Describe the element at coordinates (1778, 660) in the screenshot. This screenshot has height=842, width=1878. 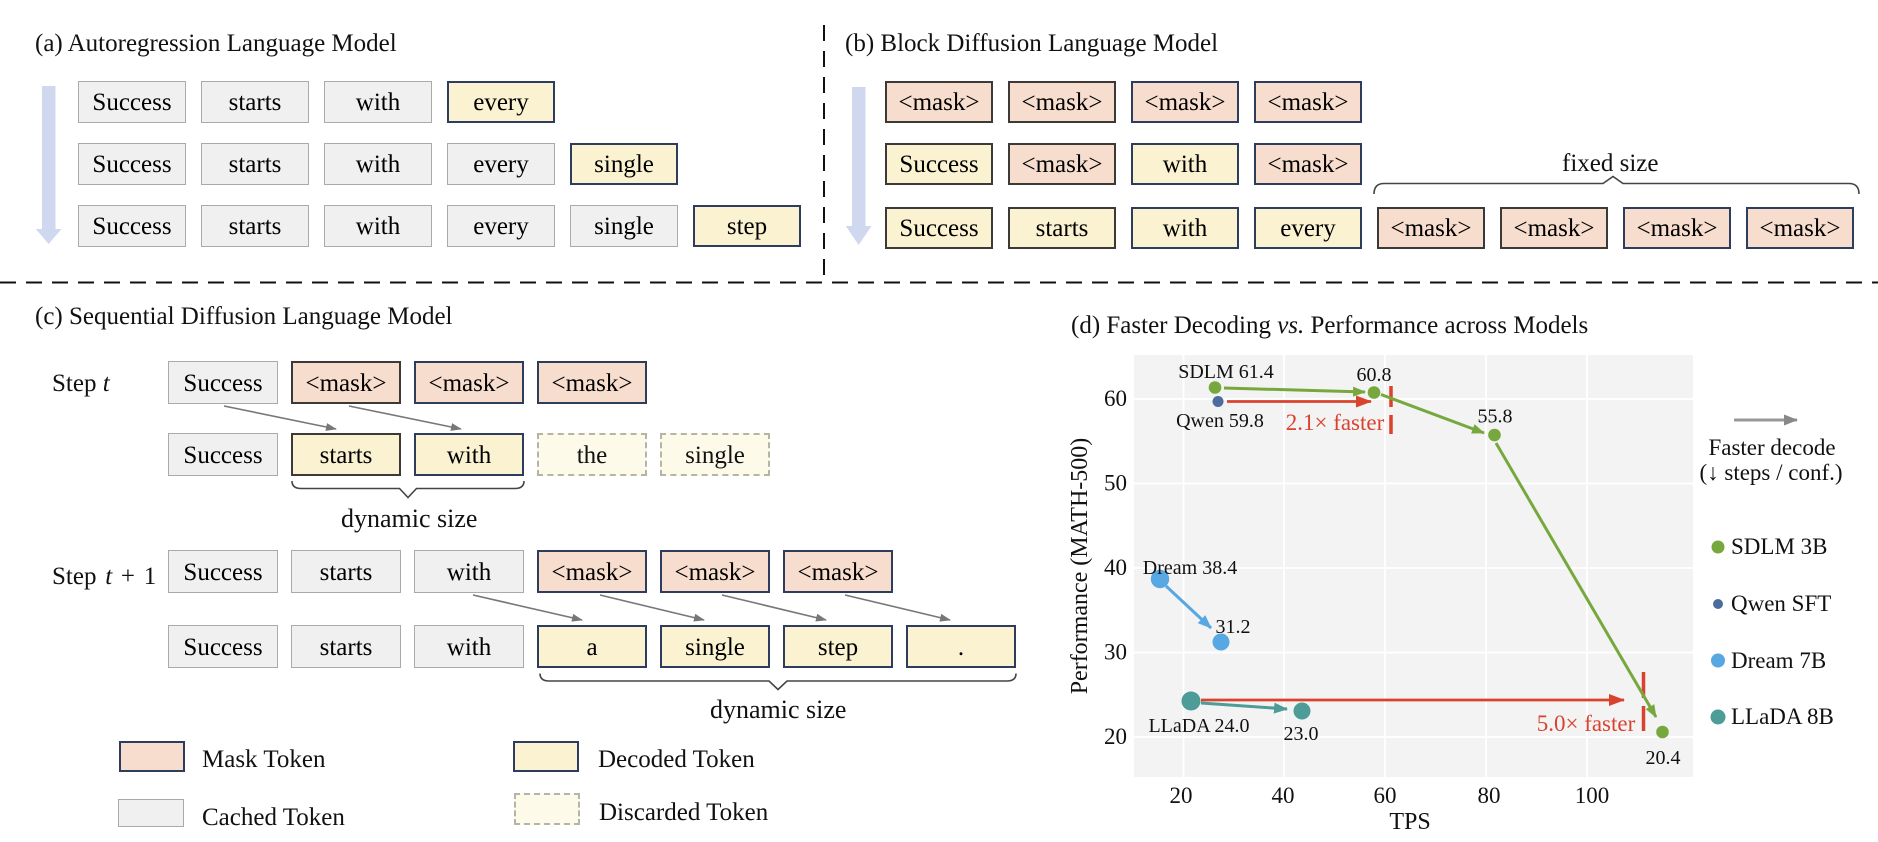
I see `svg-text: Dream 7B` at that location.